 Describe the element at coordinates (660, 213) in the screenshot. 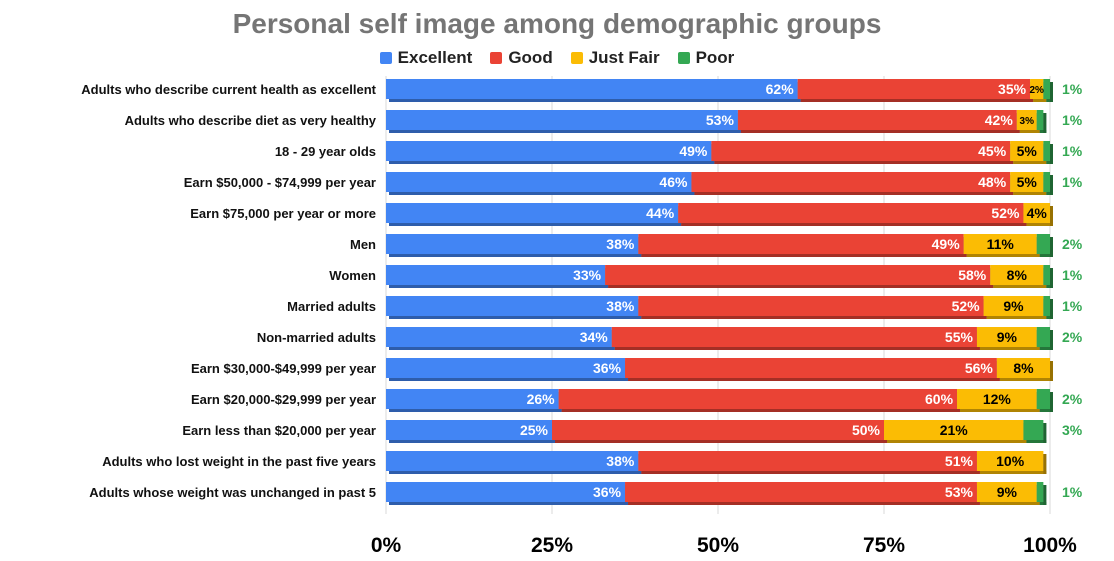

I see `data-label-excellent: 44%` at that location.